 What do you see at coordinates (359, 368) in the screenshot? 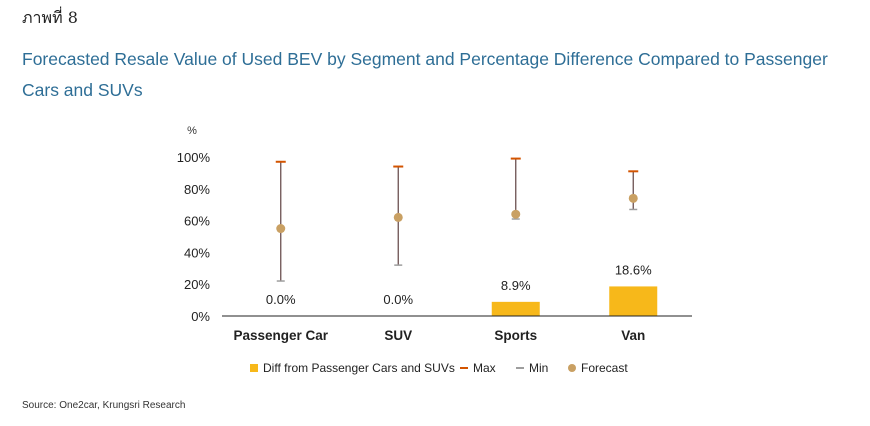
I see `legend-label: Diff from Passenger Cars and SUVs` at bounding box center [359, 368].